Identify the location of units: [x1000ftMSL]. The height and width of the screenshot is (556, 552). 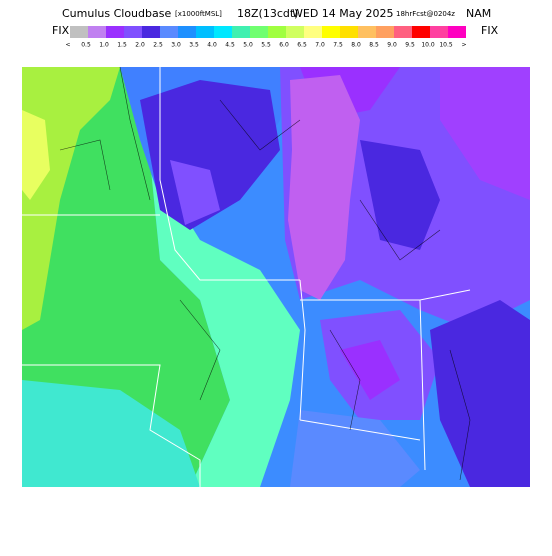
(198, 14).